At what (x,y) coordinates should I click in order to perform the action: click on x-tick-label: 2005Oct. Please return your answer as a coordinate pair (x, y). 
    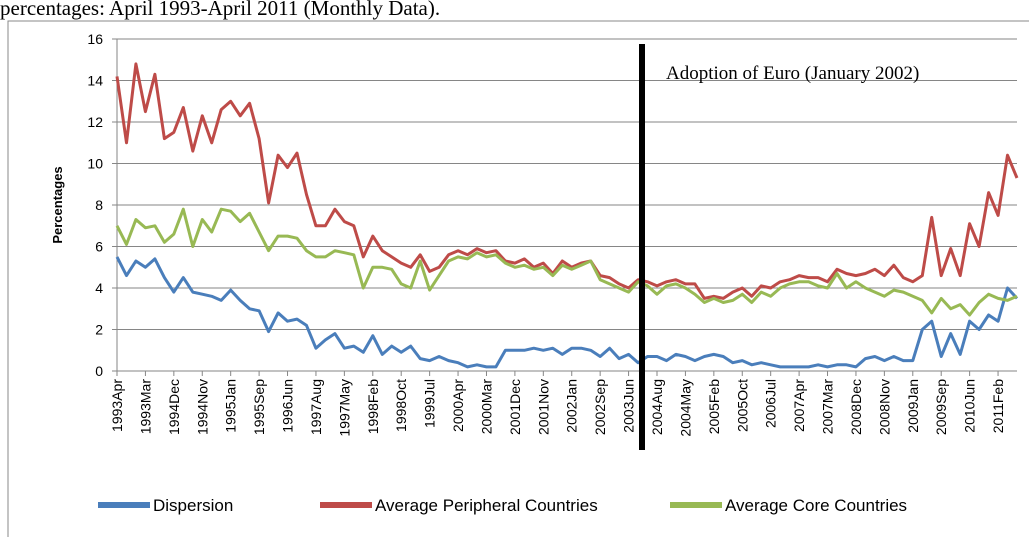
    Looking at the image, I should click on (742, 405).